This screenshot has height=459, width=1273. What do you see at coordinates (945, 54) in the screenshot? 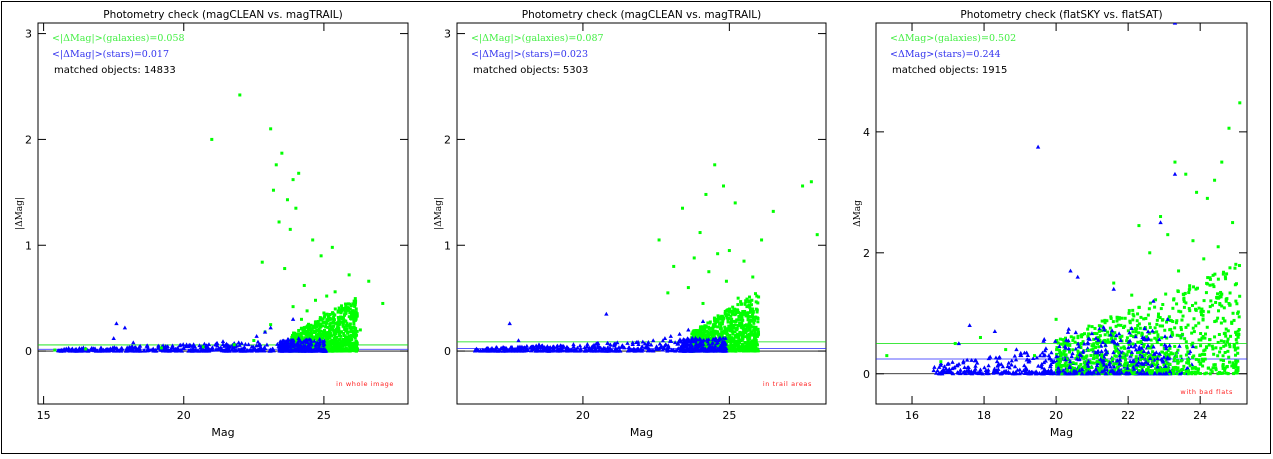
I see `stars-mean-label: <ΔMag>(stars)=0.244` at bounding box center [945, 54].